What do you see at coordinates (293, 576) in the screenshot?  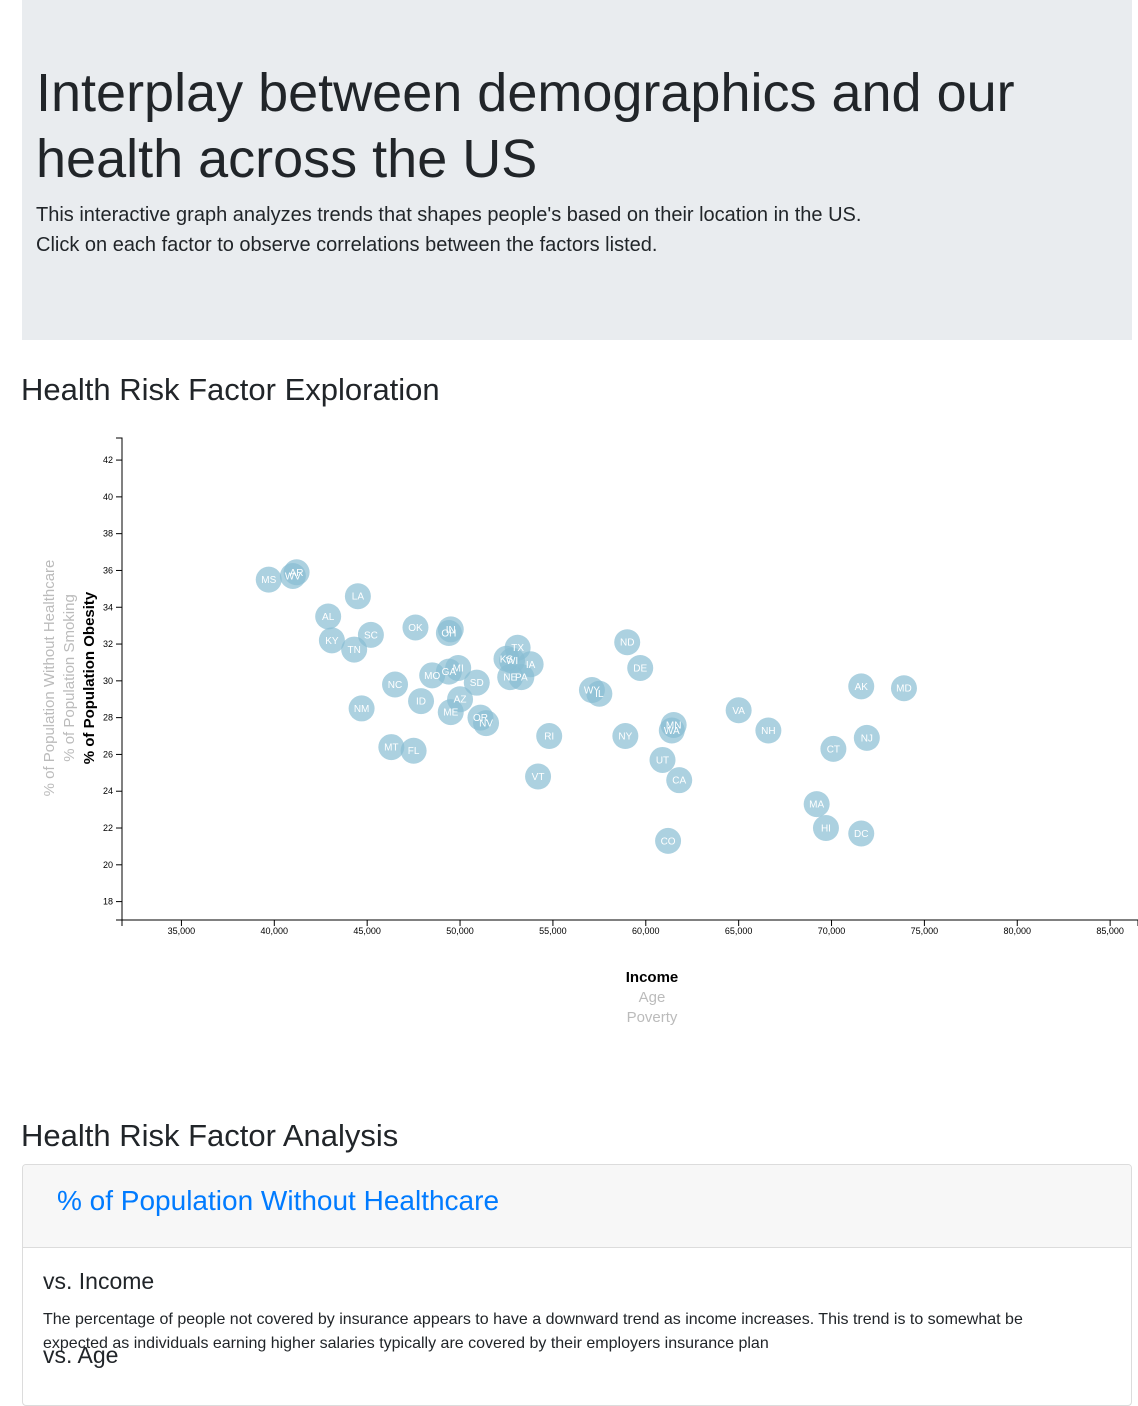 I see `state-label: WV` at bounding box center [293, 576].